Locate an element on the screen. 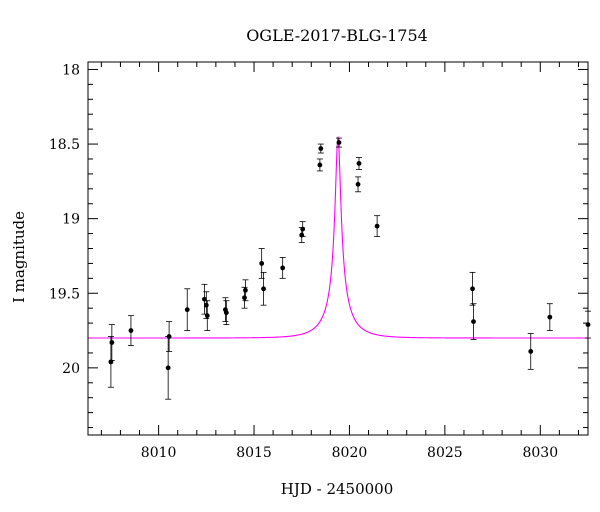  x-tick-label: 8020 is located at coordinates (350, 453).